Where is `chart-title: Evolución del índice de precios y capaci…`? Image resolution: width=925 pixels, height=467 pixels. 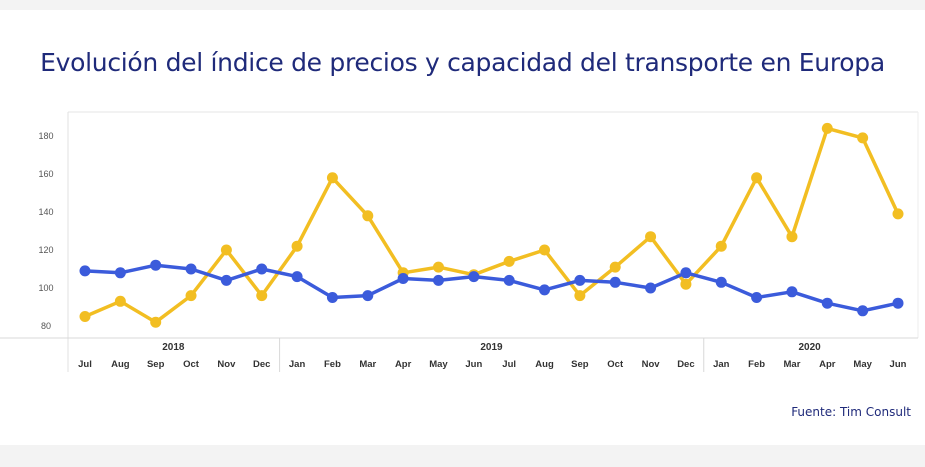 chart-title: Evolución del índice de precios y capaci… is located at coordinates (462, 62).